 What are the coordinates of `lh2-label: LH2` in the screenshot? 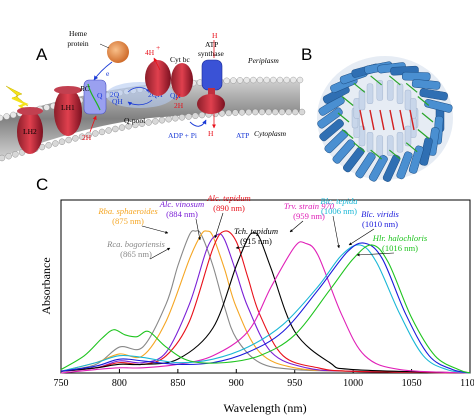 It's located at (30, 131).